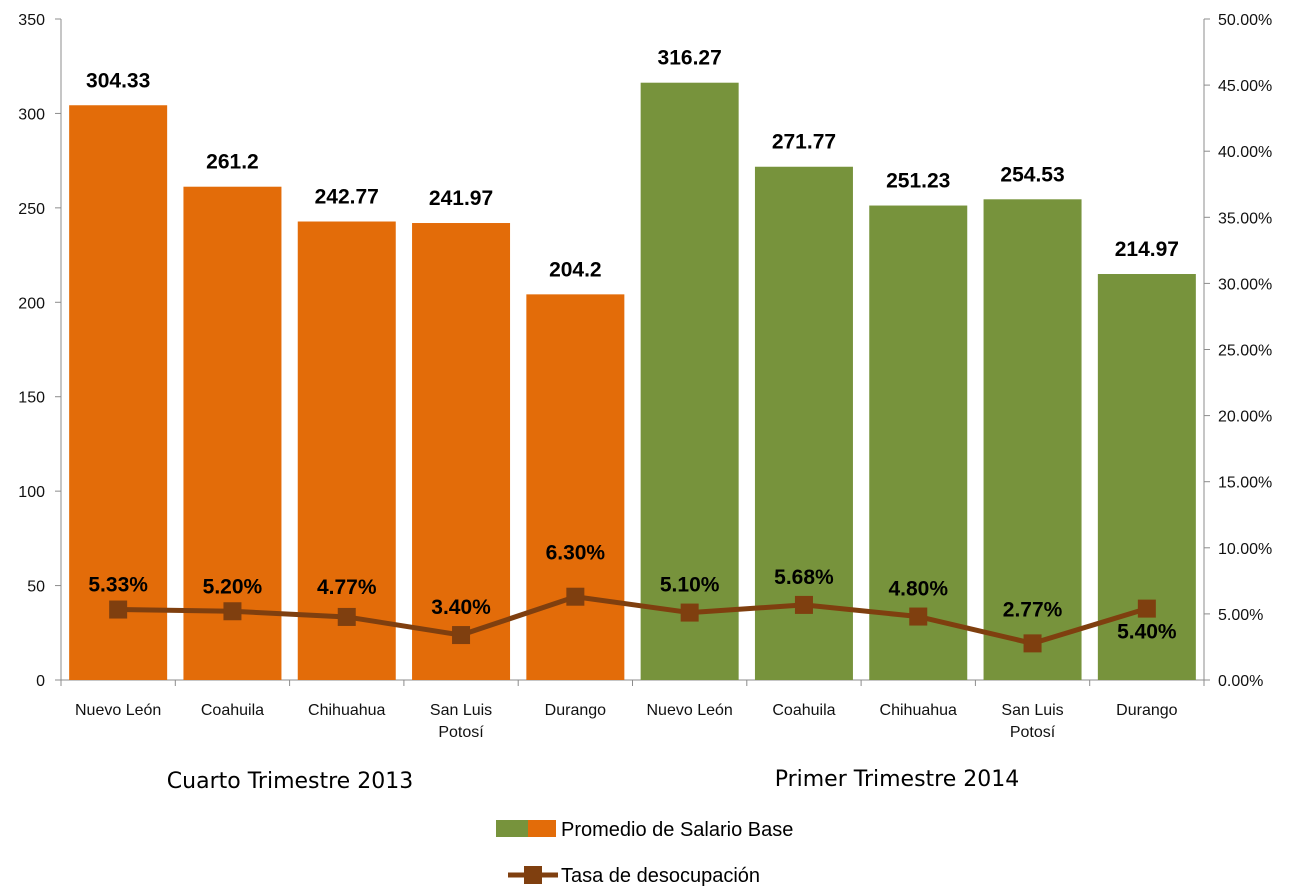  Describe the element at coordinates (677, 830) in the screenshot. I see `legend-label-salary: Promedio de Salario Base` at that location.